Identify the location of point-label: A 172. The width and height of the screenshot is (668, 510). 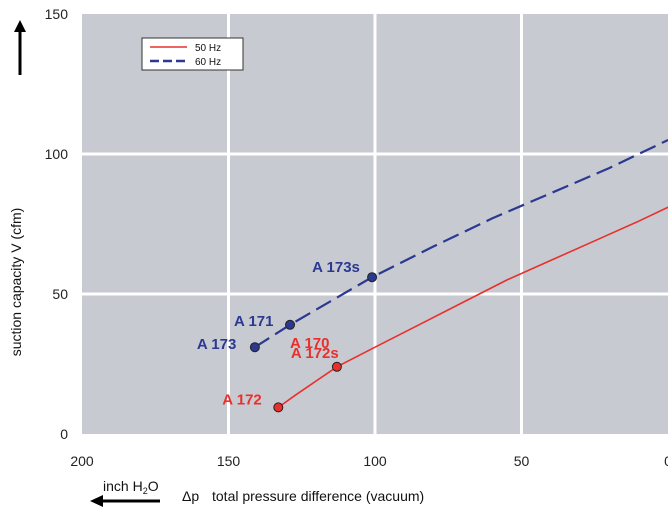
(241, 399).